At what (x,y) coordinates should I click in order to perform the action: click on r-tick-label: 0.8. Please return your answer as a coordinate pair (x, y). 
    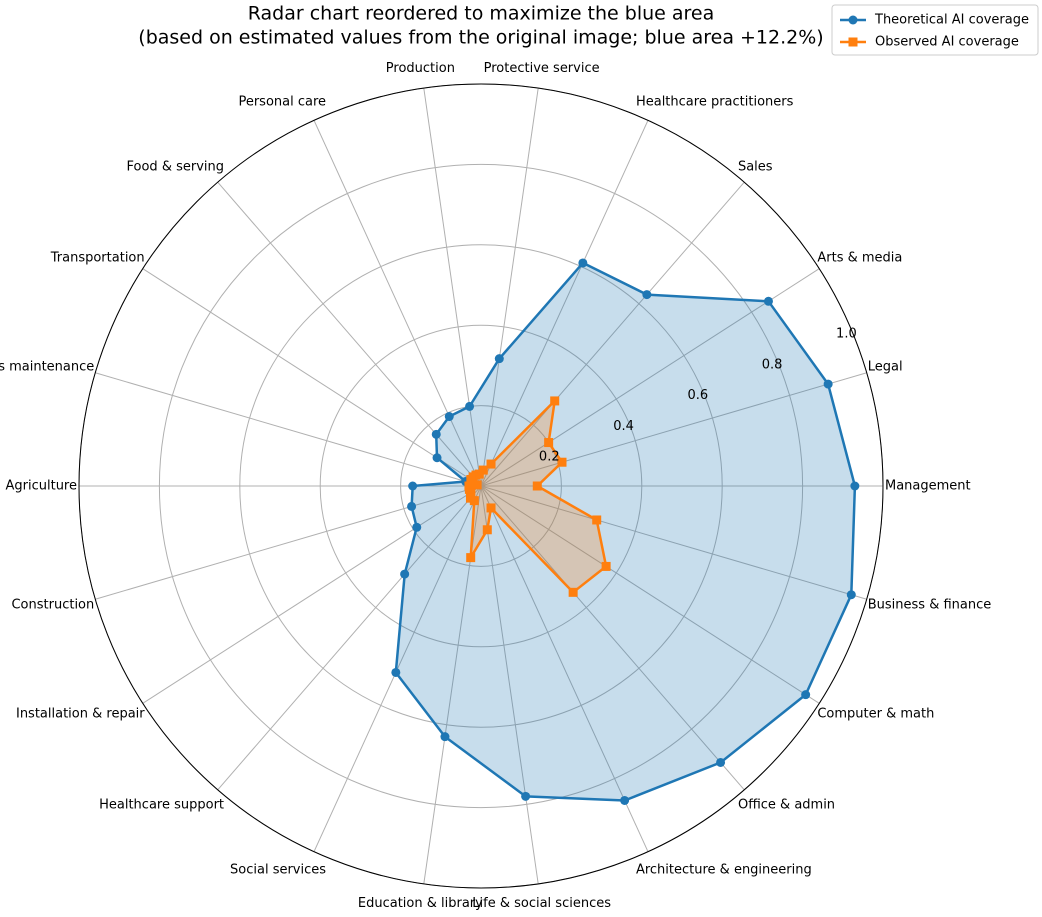
    Looking at the image, I should click on (772, 364).